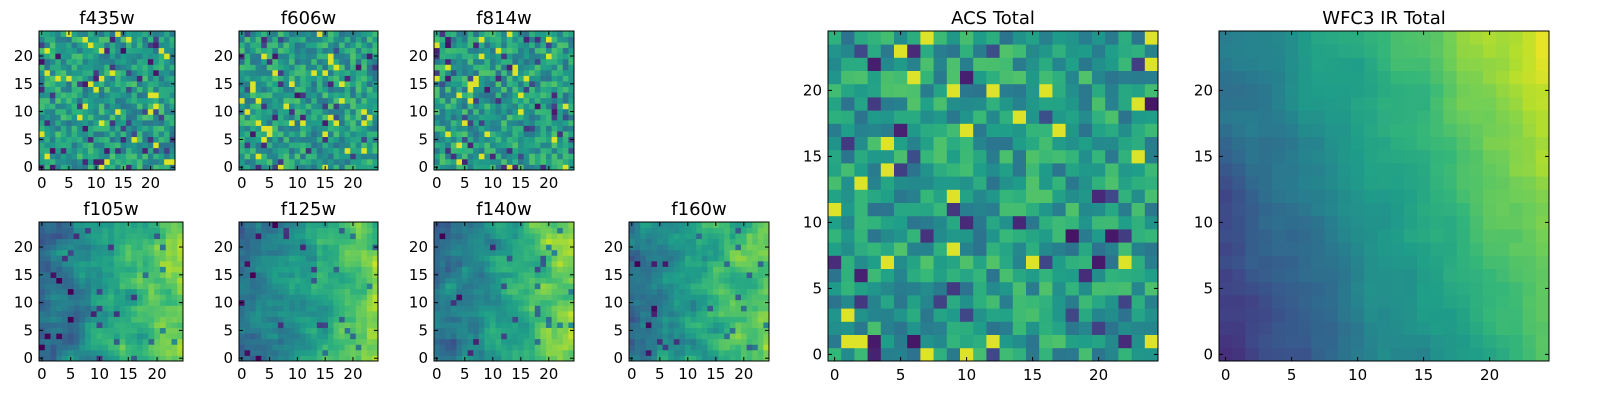 The width and height of the screenshot is (1600, 400). Describe the element at coordinates (228, 139) in the screenshot. I see `y-tick-label: 5` at that location.